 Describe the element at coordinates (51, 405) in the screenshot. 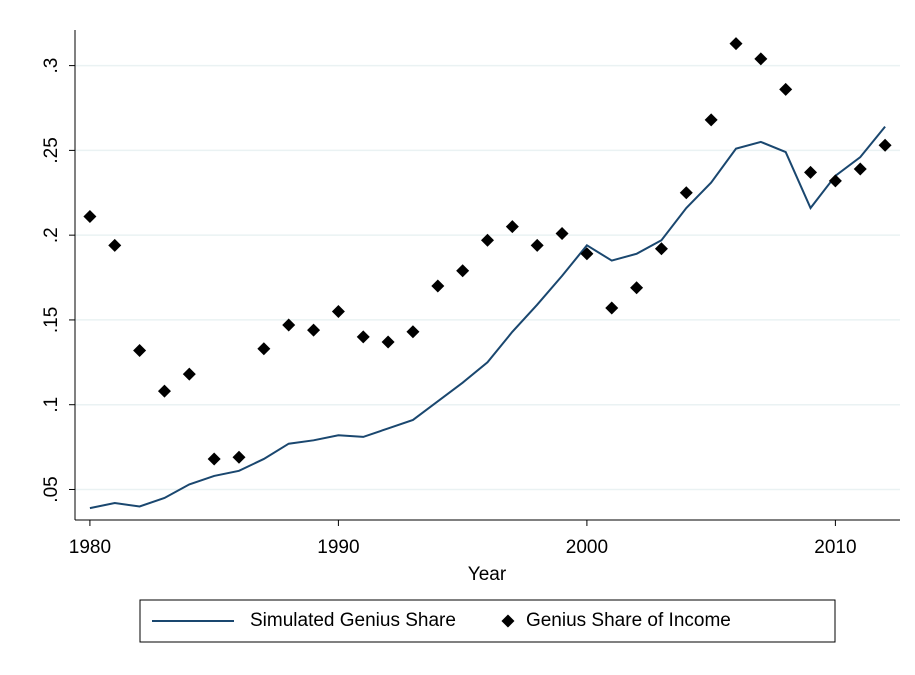

I see `y-tick-label: .1` at that location.